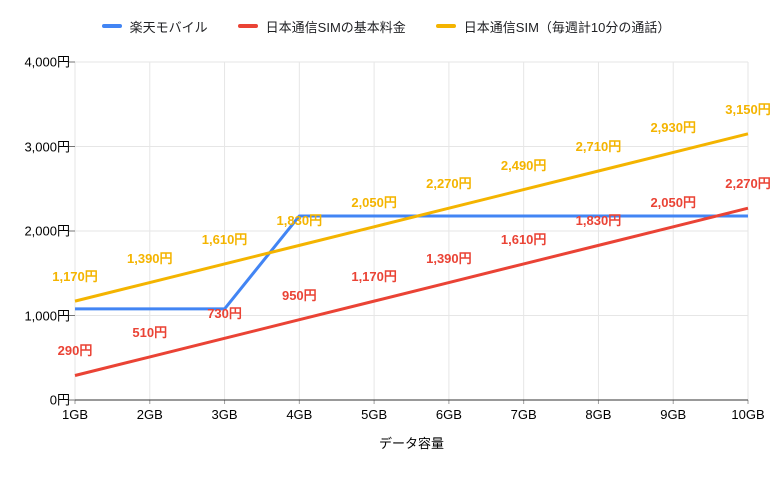 The image size is (772, 477). I want to click on data-label: 2,710円, so click(598, 146).